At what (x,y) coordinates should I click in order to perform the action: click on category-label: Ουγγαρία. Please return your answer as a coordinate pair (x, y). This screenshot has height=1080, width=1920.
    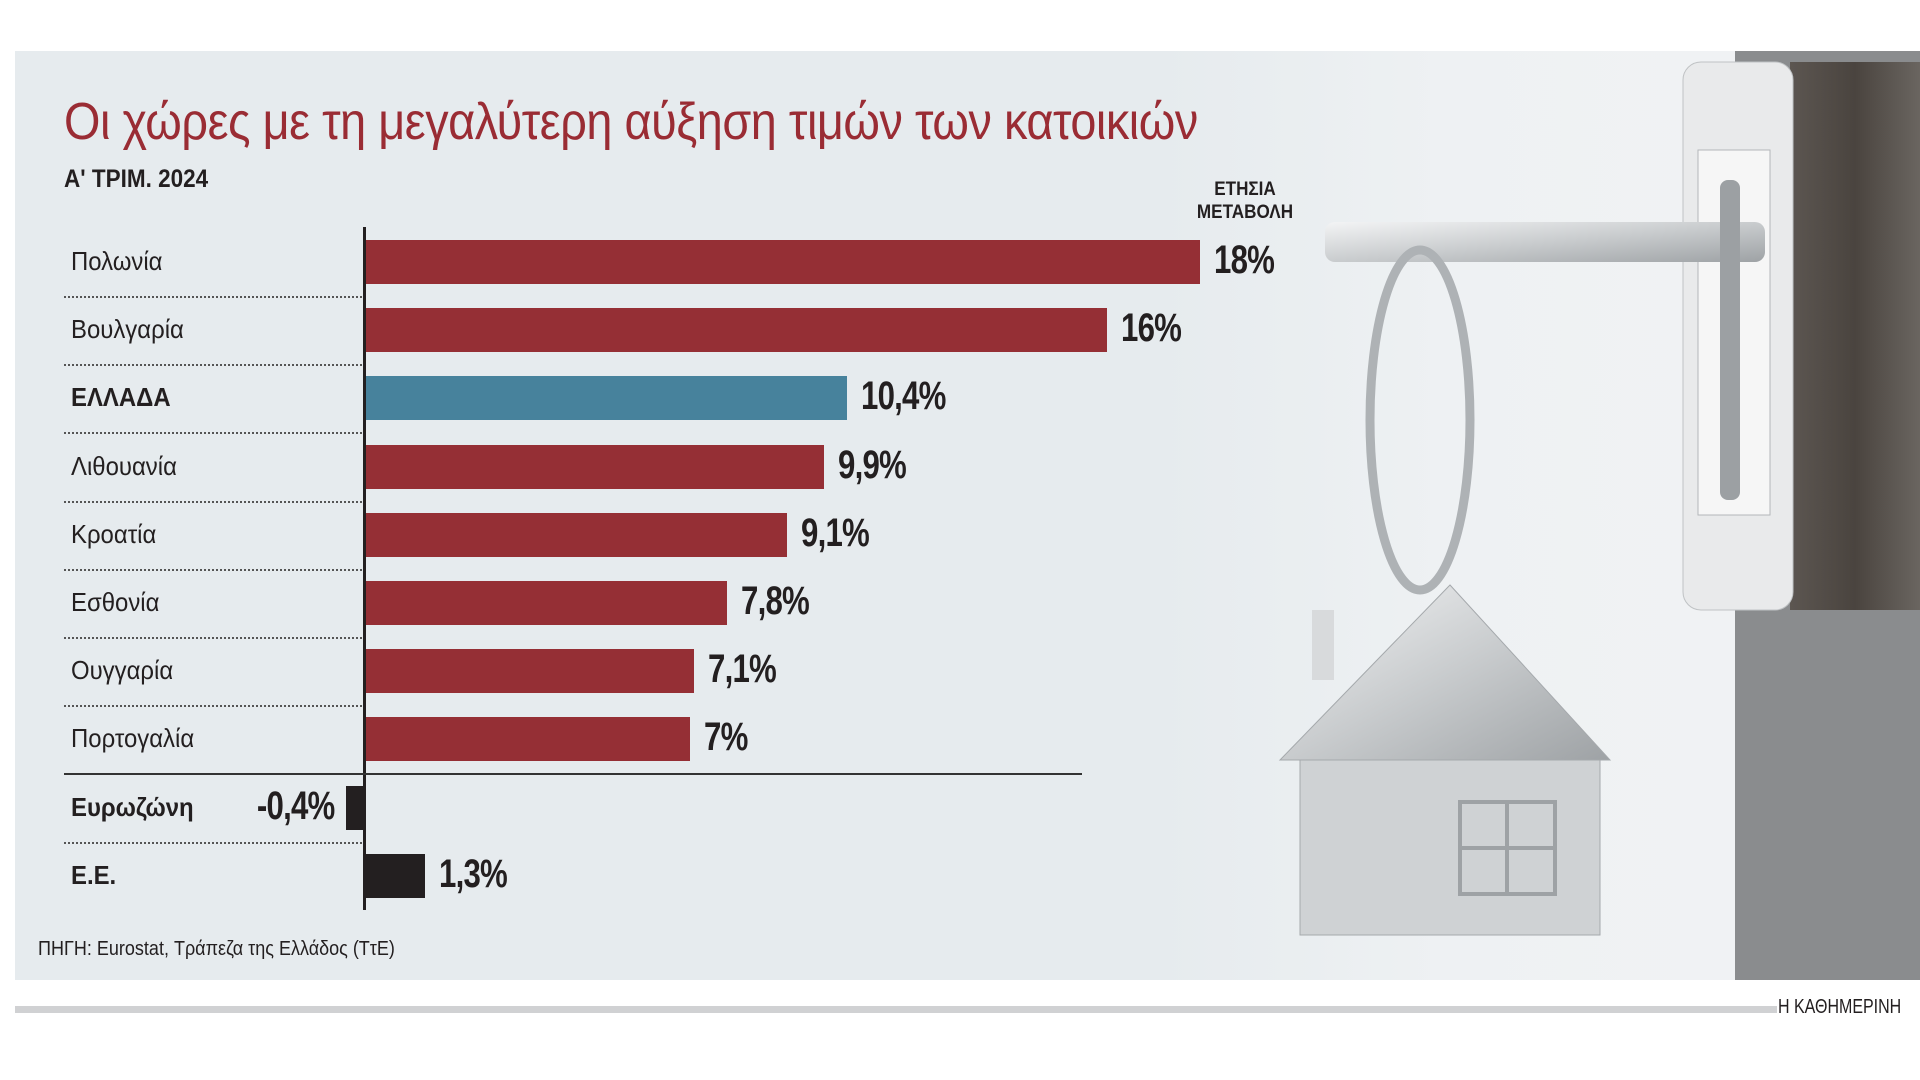
    Looking at the image, I should click on (122, 670).